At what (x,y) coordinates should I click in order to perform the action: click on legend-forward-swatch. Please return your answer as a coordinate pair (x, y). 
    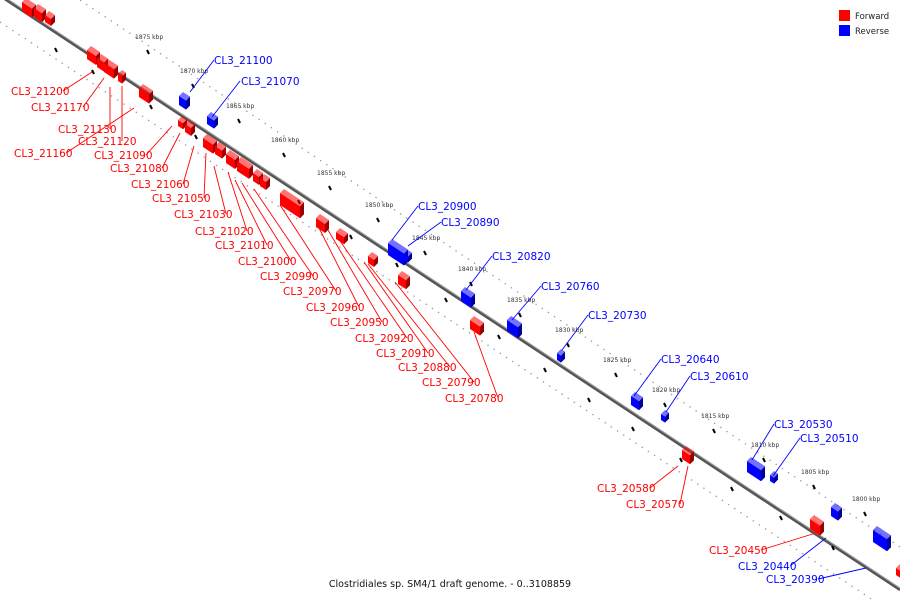
    Looking at the image, I should click on (844, 15).